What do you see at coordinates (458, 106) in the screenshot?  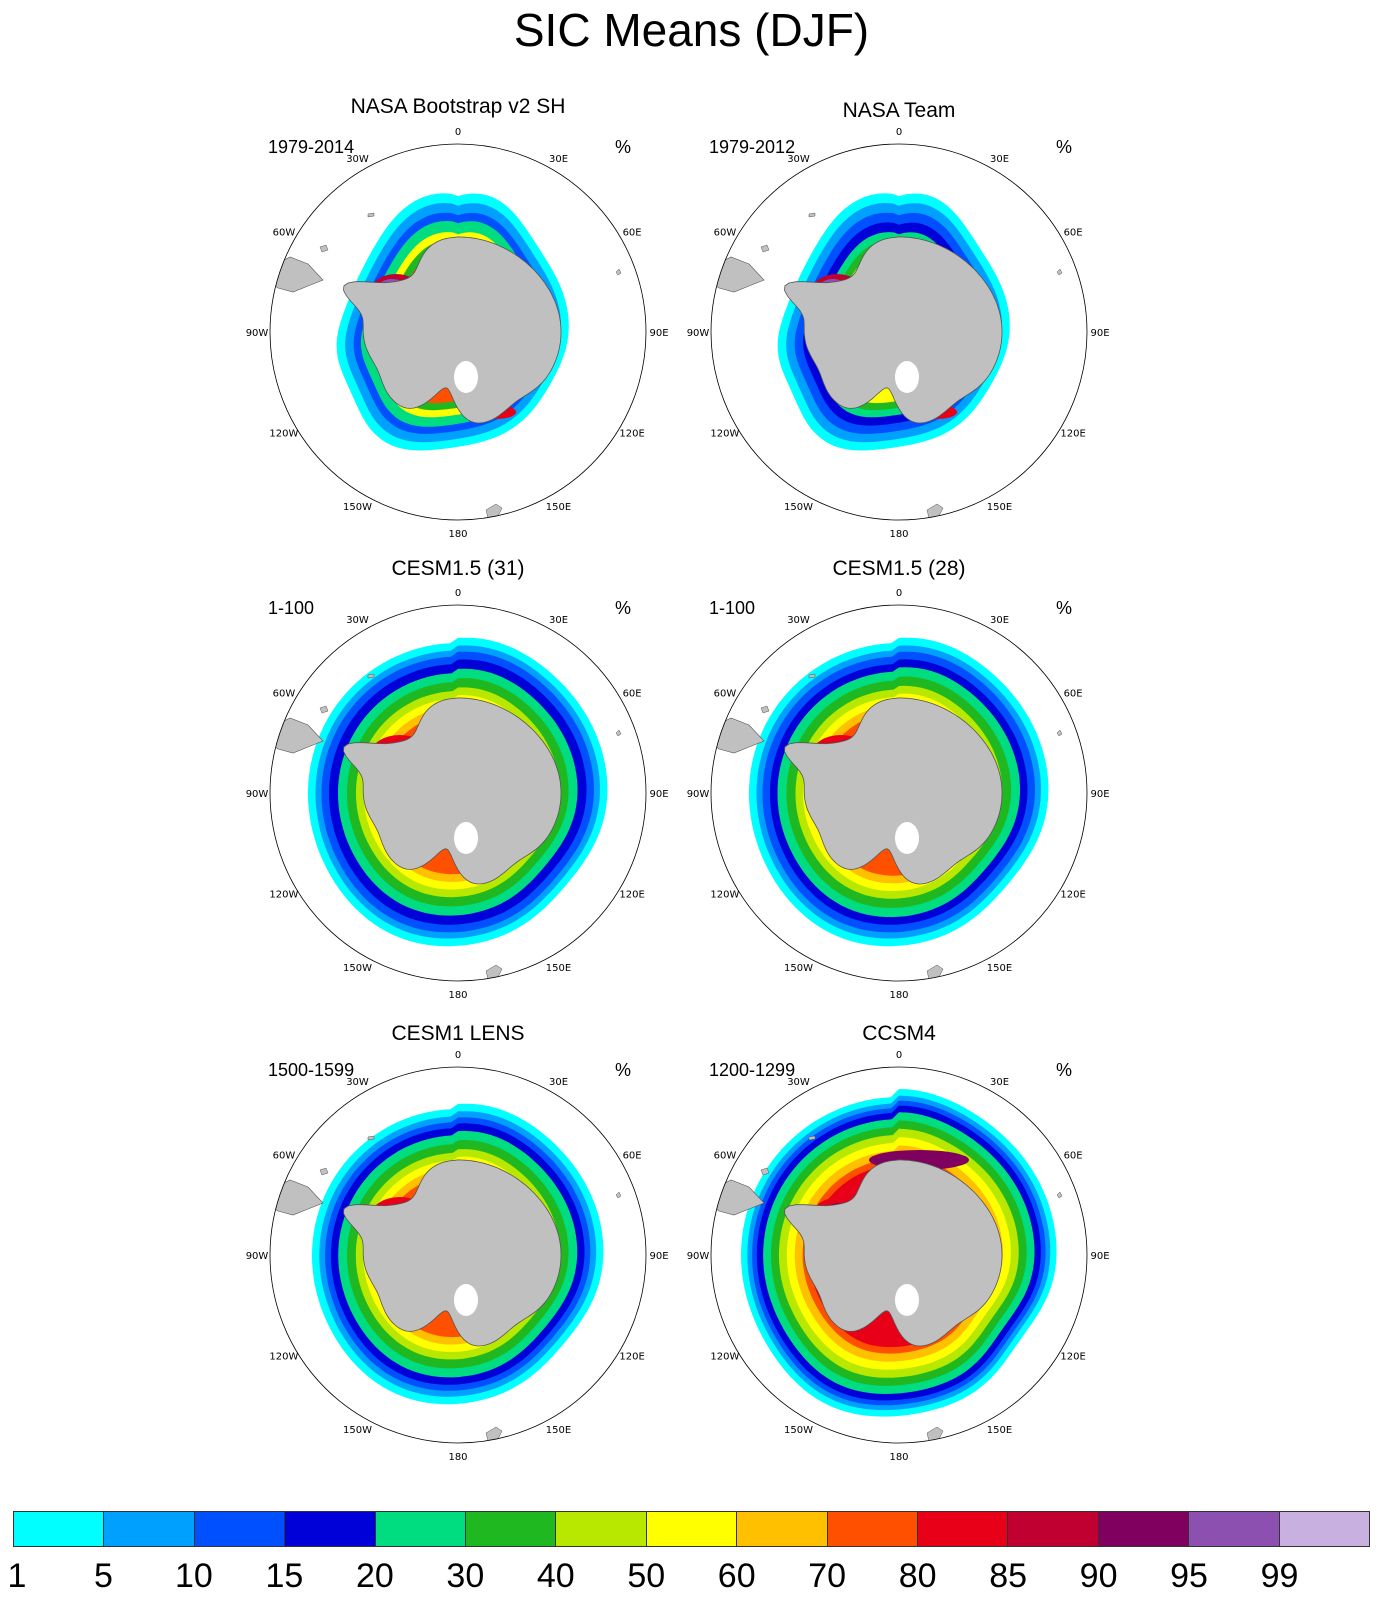 I see `panel-title: NASA Bootstrap v2 SH` at bounding box center [458, 106].